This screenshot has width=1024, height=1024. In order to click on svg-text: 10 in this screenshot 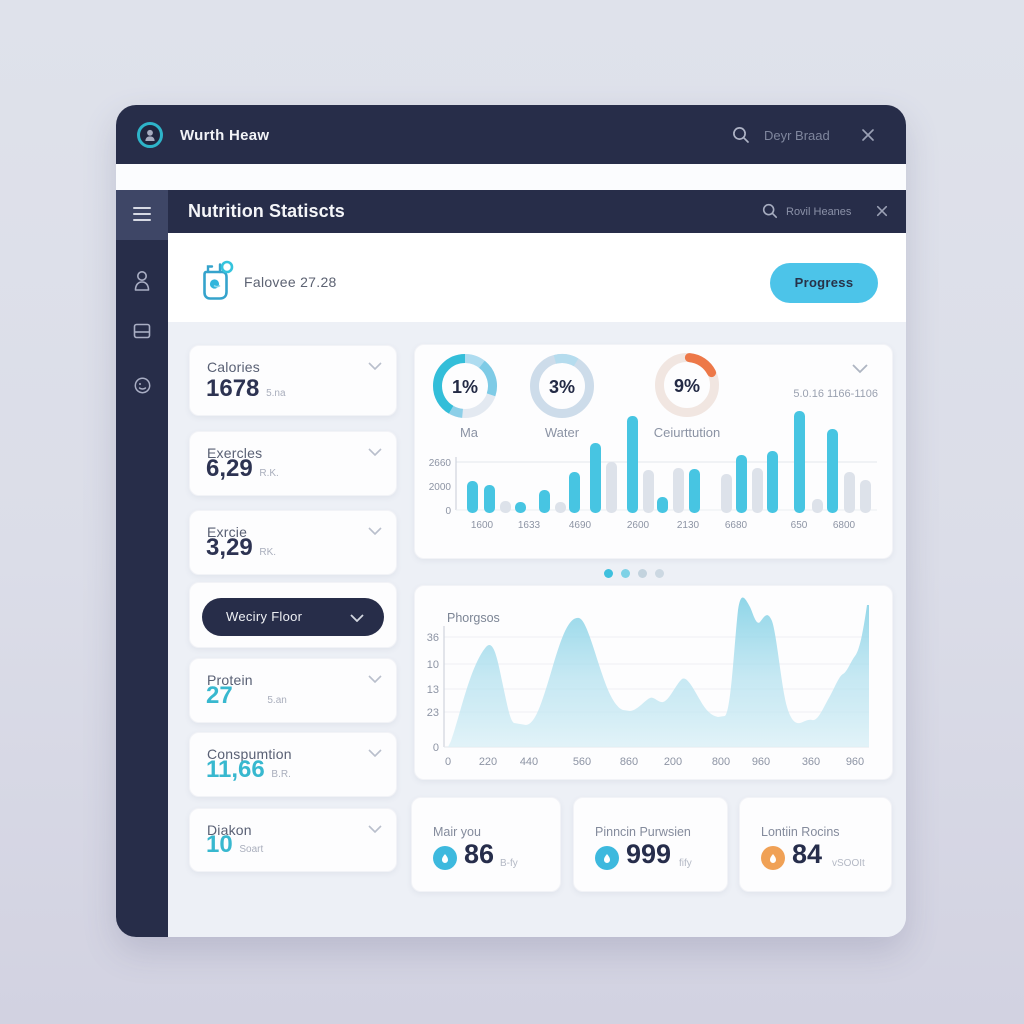, I will do `click(433, 665)`.